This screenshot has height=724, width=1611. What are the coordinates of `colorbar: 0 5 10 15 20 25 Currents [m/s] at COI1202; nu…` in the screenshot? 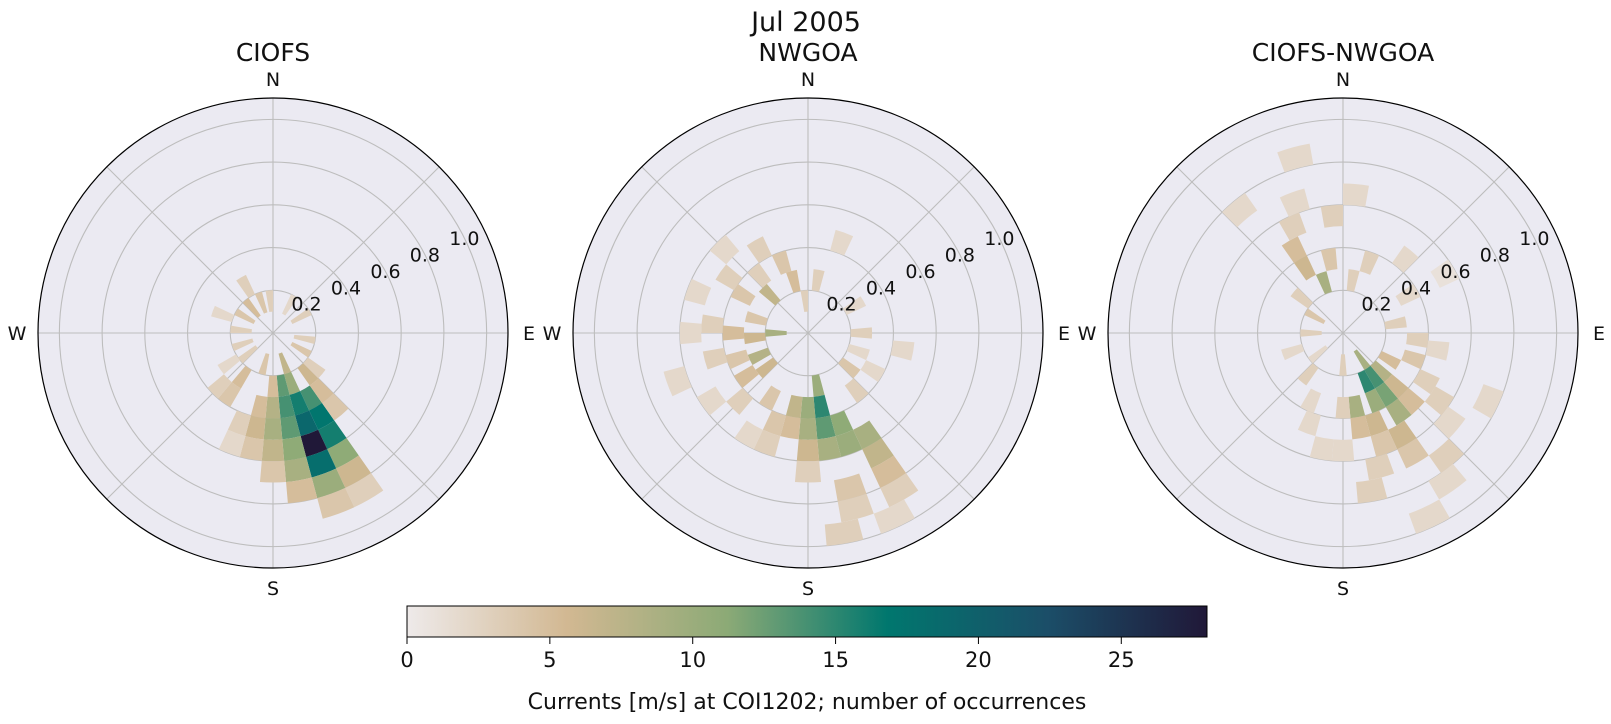 It's located at (804, 660).